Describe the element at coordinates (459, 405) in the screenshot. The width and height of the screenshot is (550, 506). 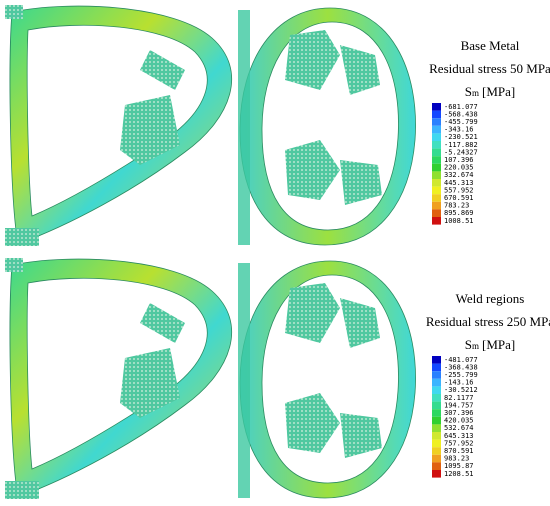
I see `level-label: 194.757` at that location.